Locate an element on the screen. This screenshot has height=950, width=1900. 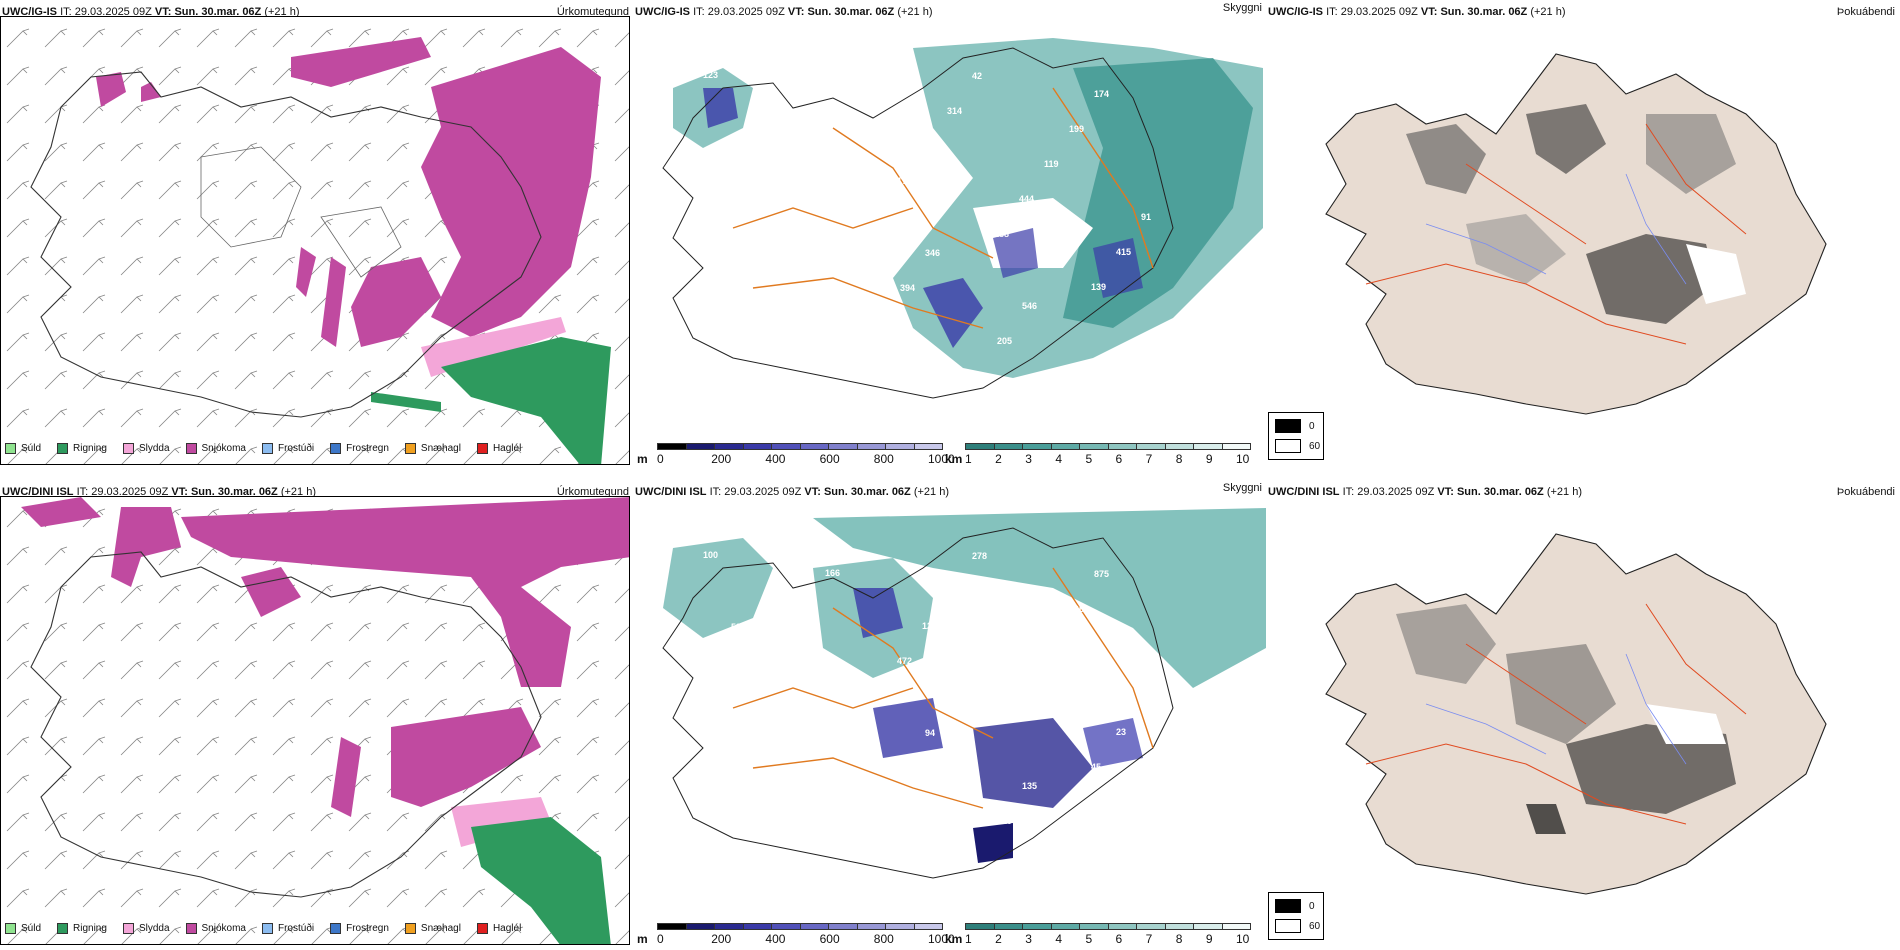
visibility-value-label: 18 is located at coordinates (783, 270).